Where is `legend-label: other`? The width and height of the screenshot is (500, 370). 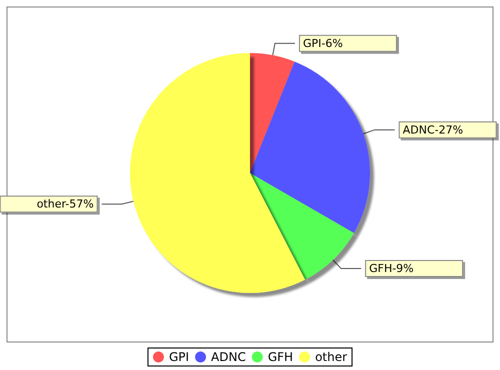
legend-label: other is located at coordinates (331, 357).